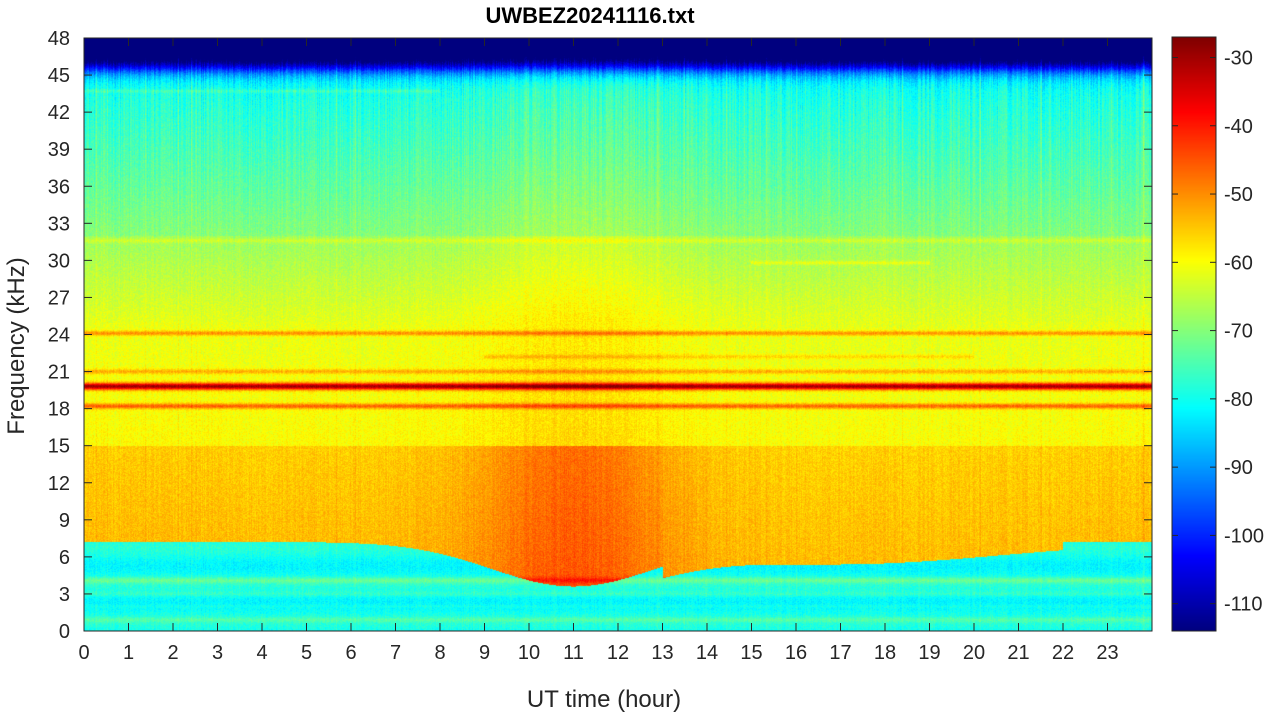  I want to click on y-tick-label: 48, so click(59, 39).